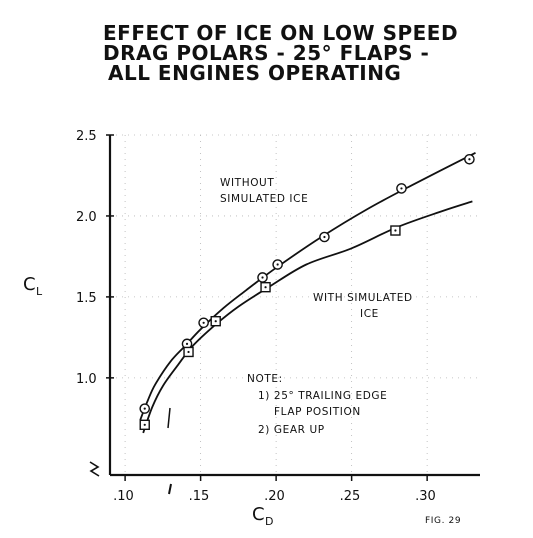  What do you see at coordinates (86, 217) in the screenshot?
I see `y-tick-label: 2.0` at bounding box center [86, 217].